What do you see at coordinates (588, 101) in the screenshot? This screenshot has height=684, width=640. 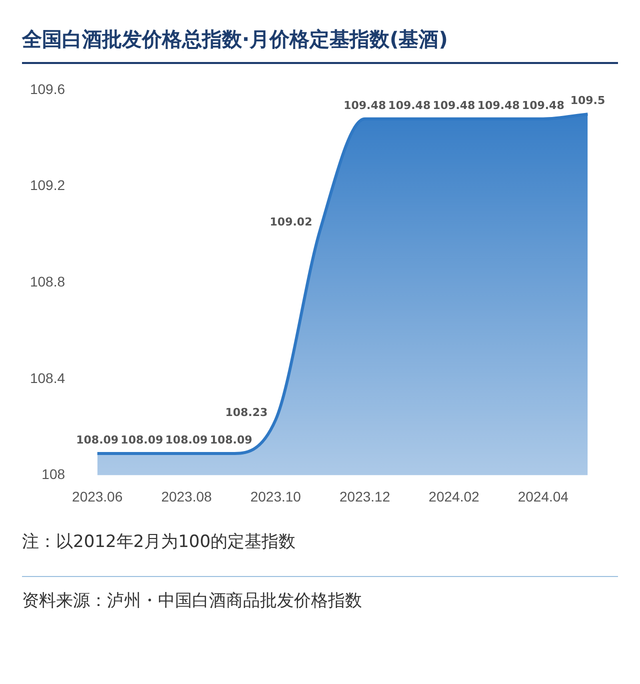 I see `text: 109.5` at bounding box center [588, 101].